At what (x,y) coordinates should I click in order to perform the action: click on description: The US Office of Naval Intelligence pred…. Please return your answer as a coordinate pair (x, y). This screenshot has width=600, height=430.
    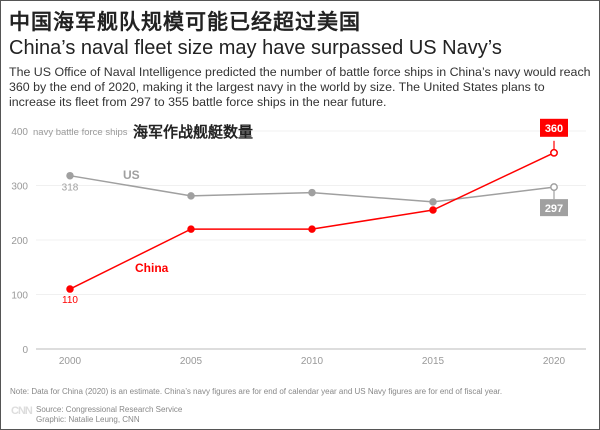
    Looking at the image, I should click on (300, 87).